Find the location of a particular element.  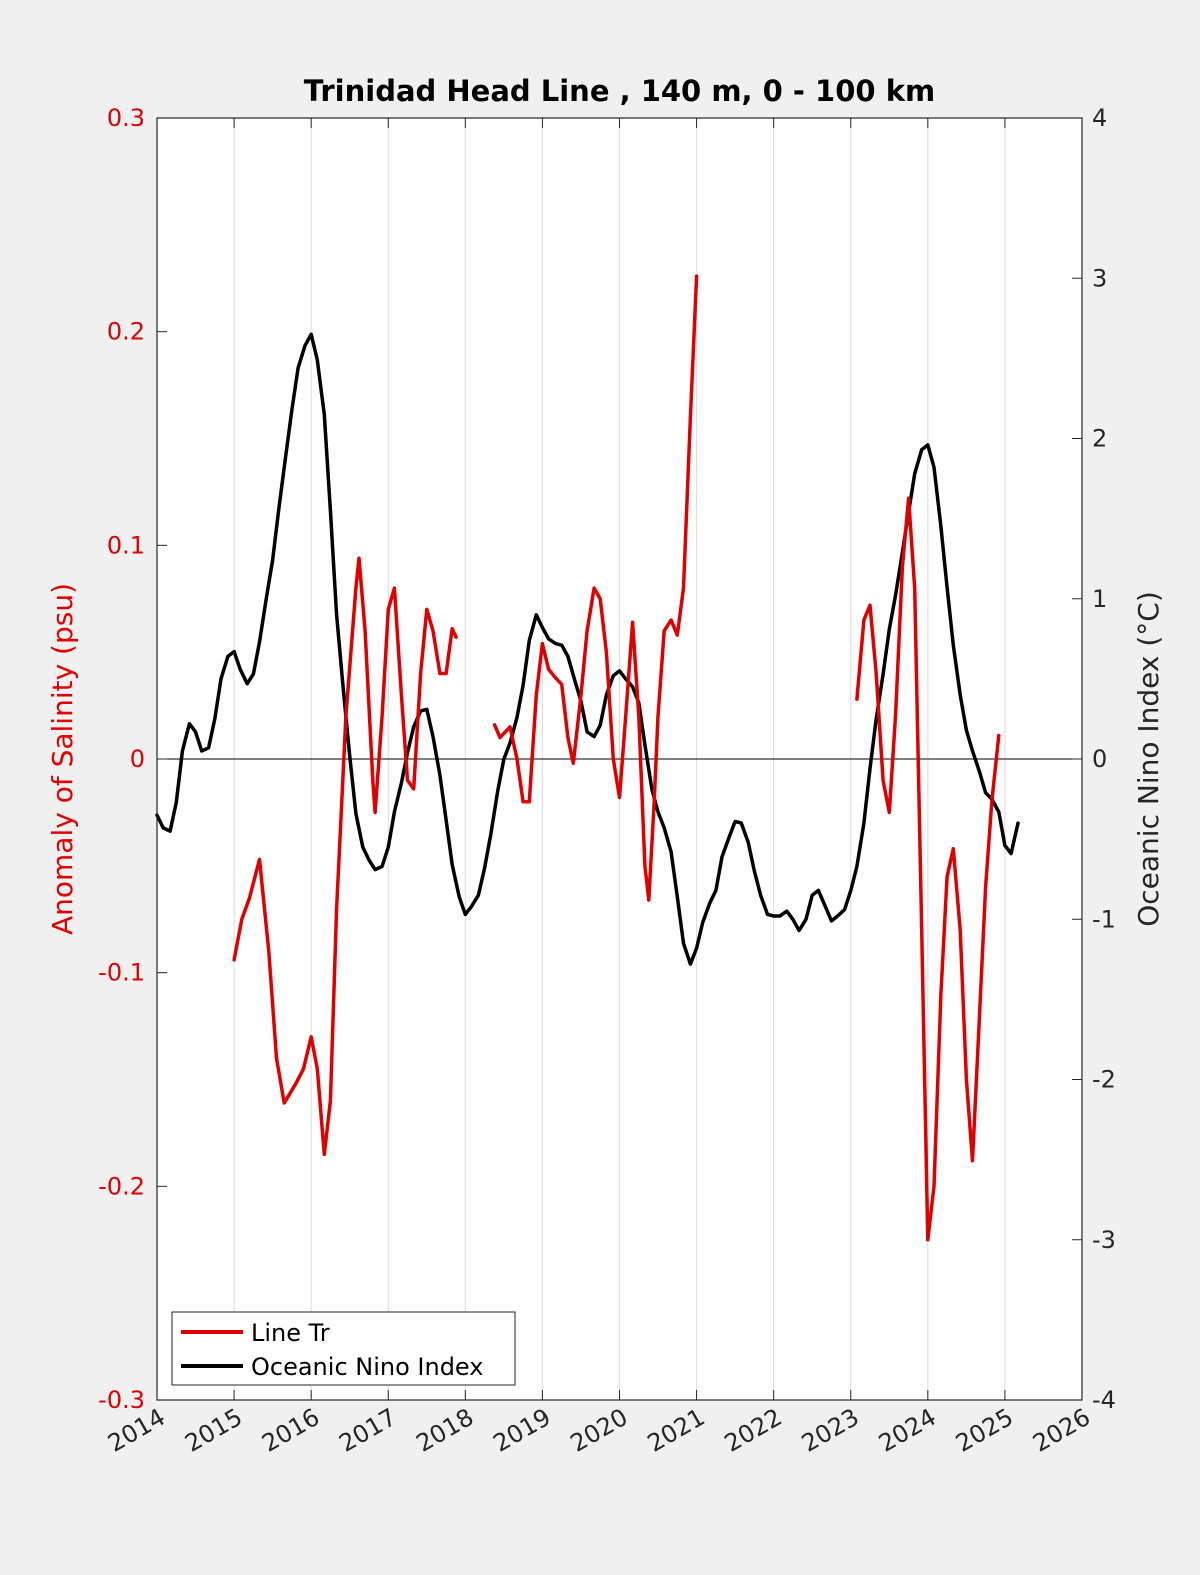

y-right-tick-label: 2 is located at coordinates (1099, 439).